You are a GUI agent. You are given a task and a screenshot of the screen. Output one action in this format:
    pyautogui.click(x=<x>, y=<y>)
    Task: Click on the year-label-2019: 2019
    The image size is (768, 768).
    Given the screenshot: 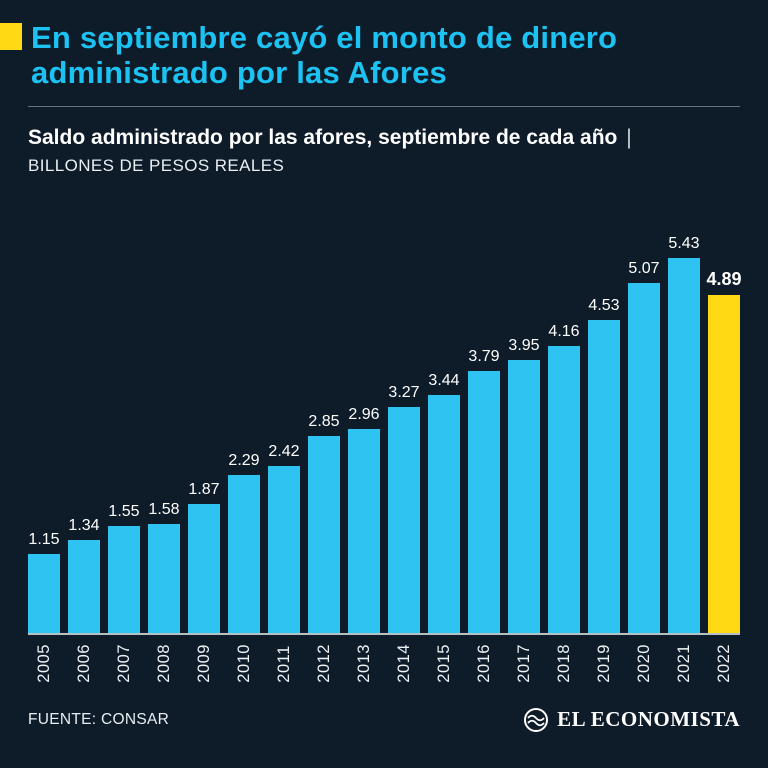 What is the action you would take?
    pyautogui.click(x=604, y=663)
    